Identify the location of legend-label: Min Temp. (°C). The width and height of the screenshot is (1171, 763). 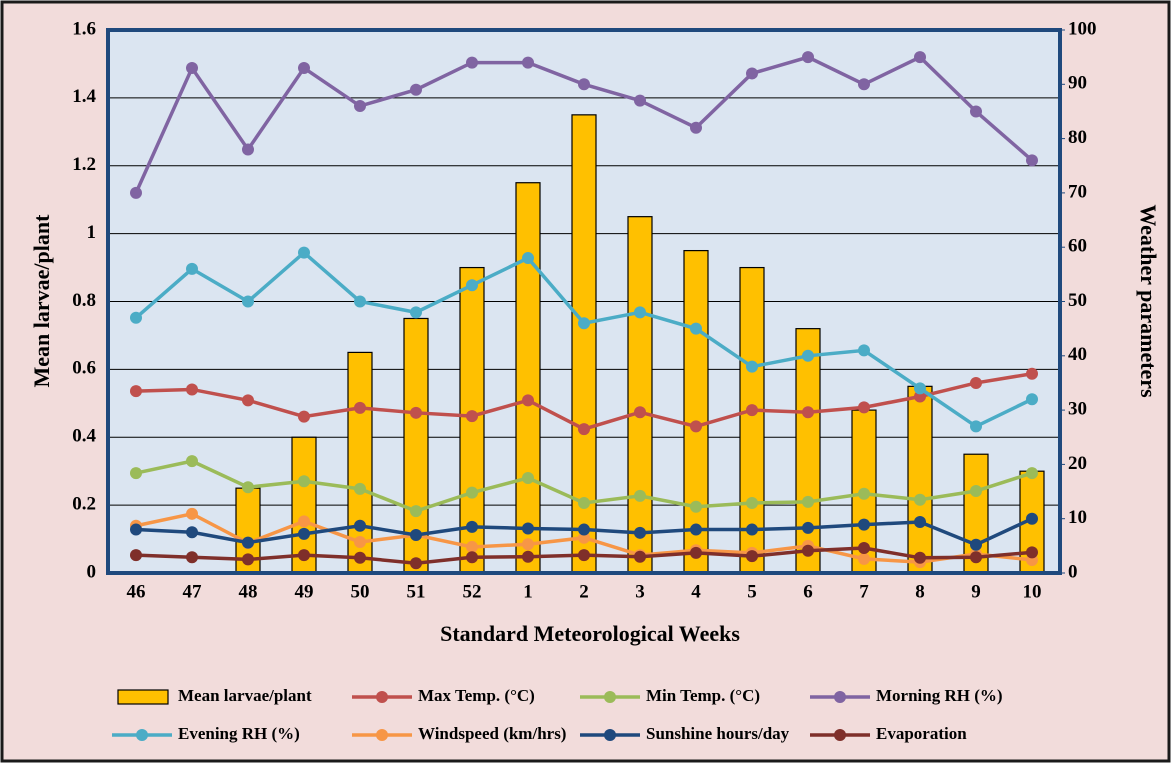
(703, 695).